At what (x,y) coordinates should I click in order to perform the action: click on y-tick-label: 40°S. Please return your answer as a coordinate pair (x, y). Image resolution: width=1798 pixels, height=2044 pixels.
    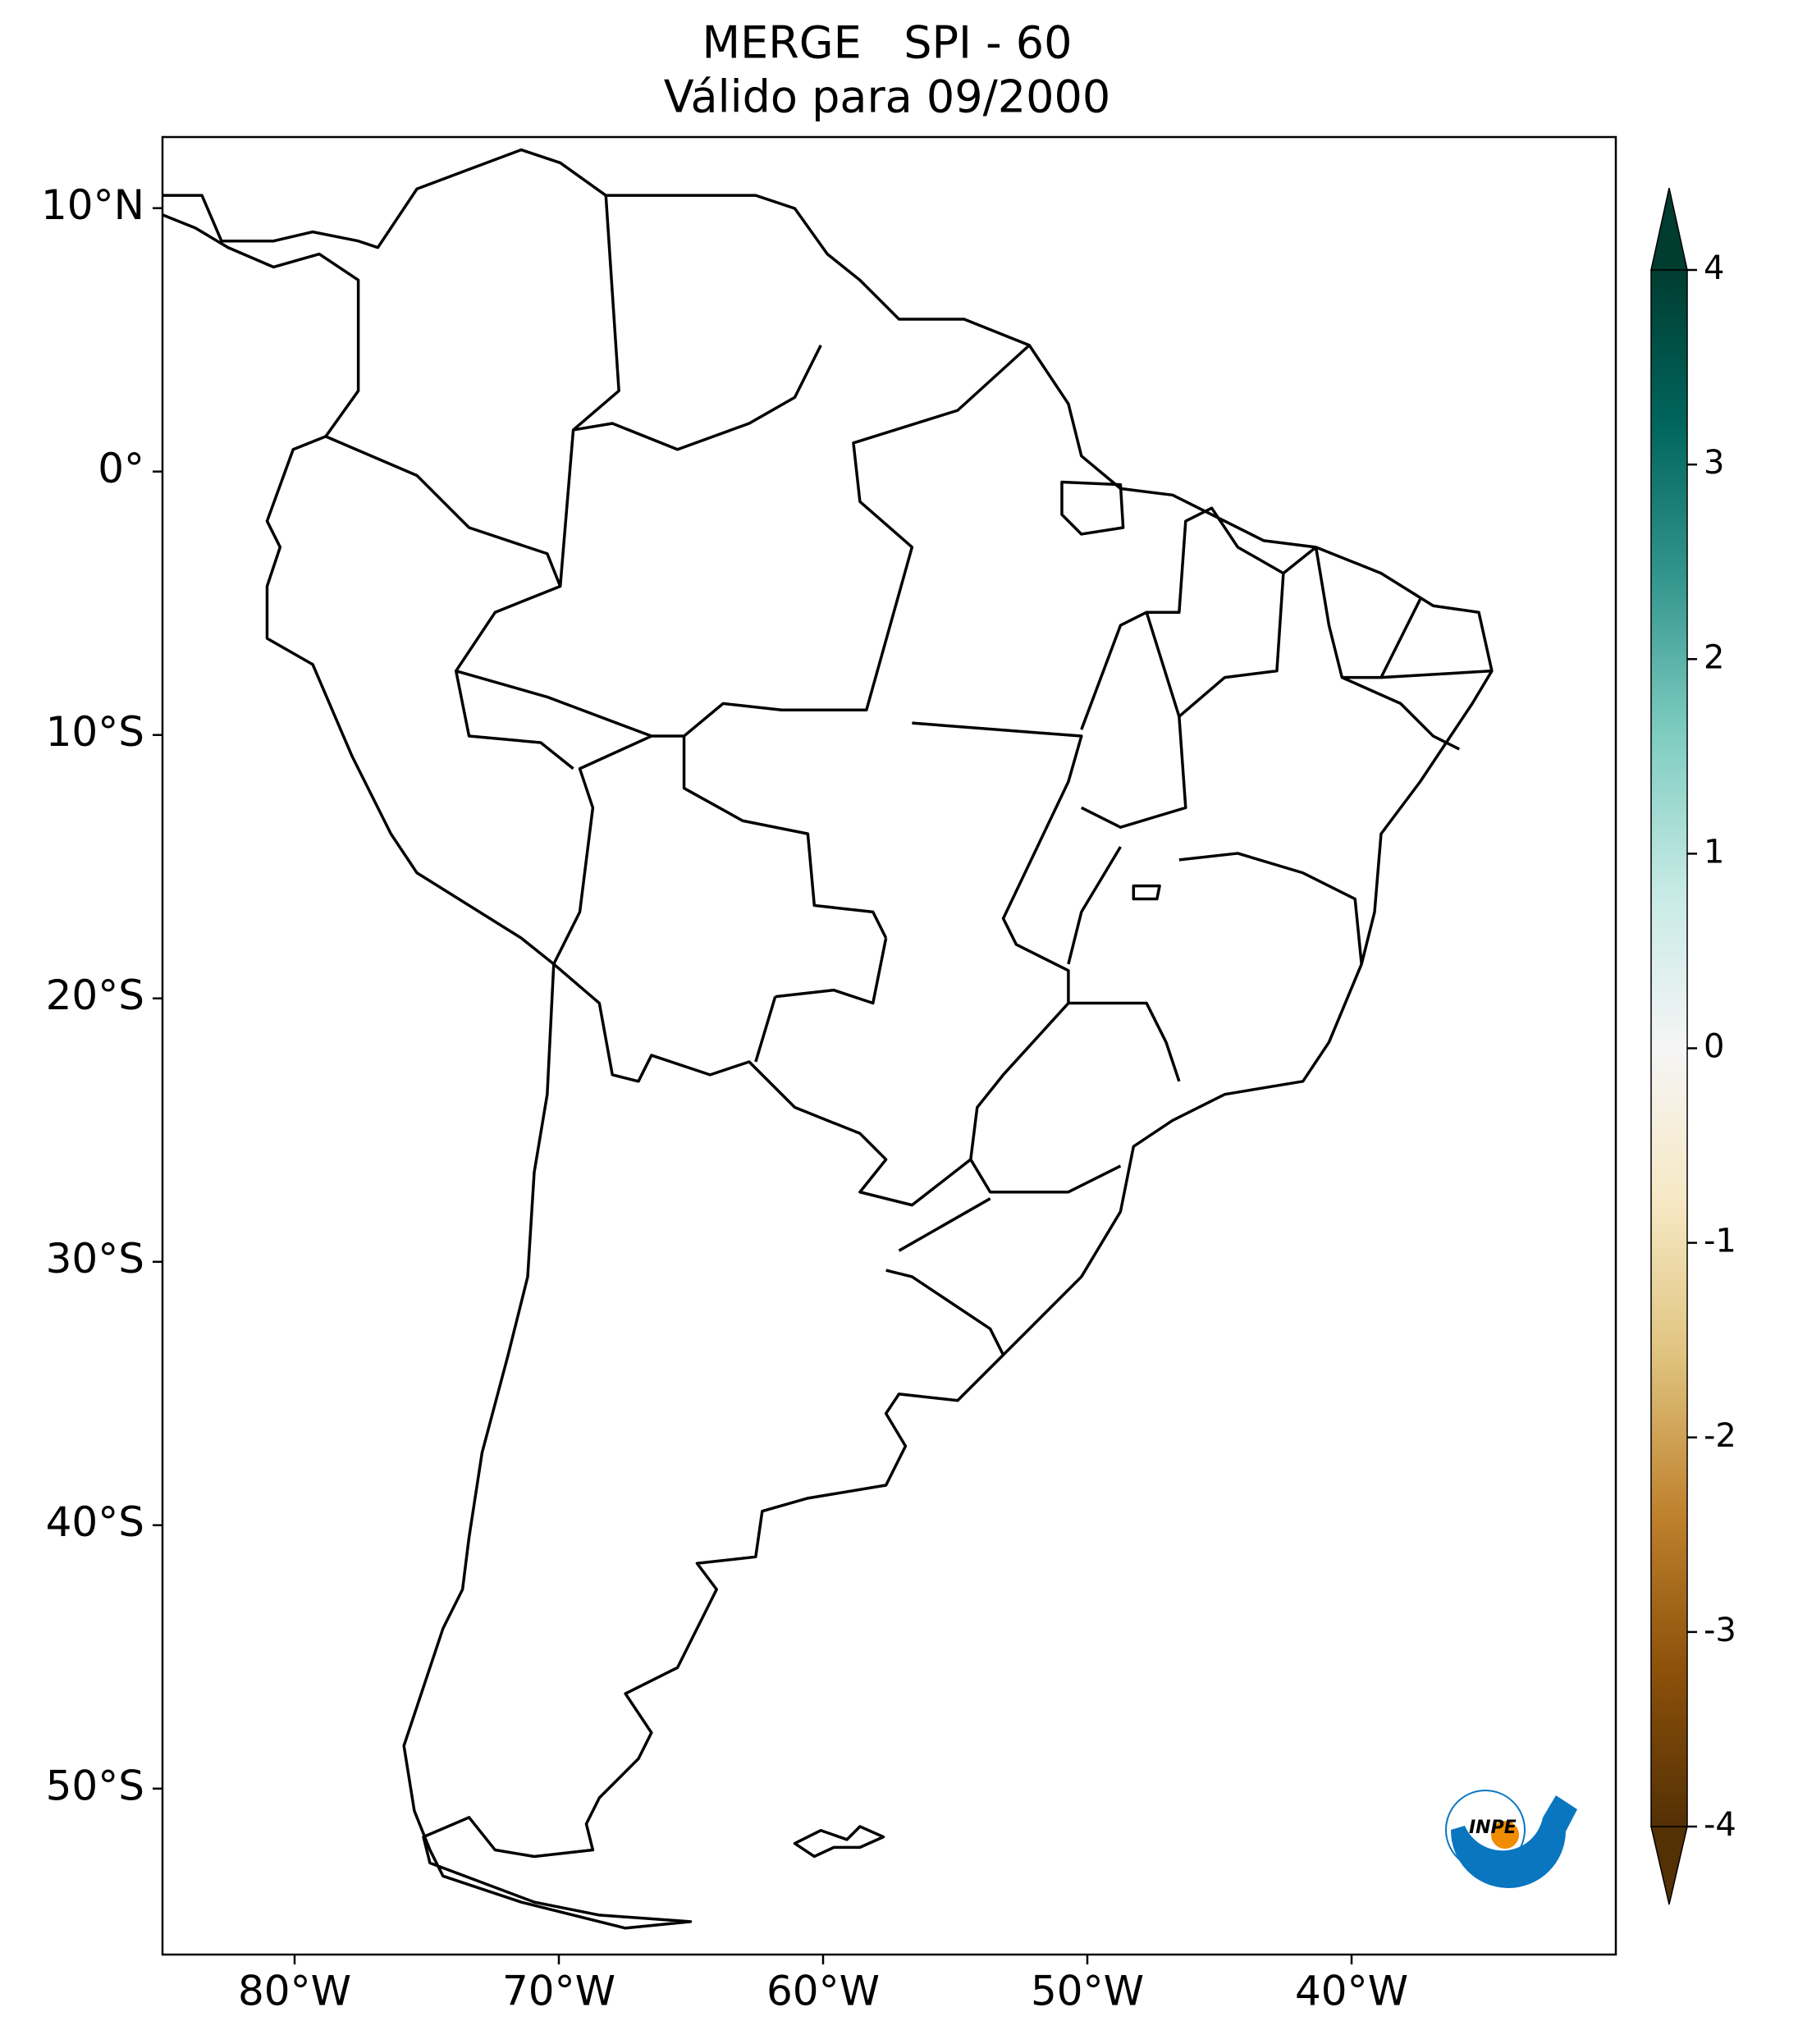
    Looking at the image, I should click on (95, 1522).